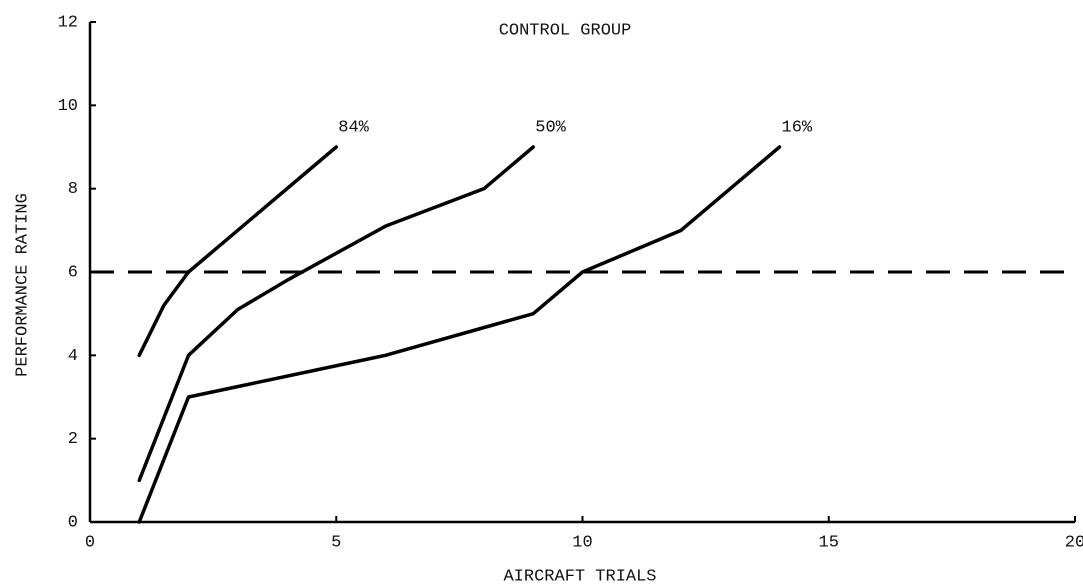 This screenshot has width=1083, height=588. What do you see at coordinates (68, 106) in the screenshot?
I see `y-tick-label: 10` at bounding box center [68, 106].